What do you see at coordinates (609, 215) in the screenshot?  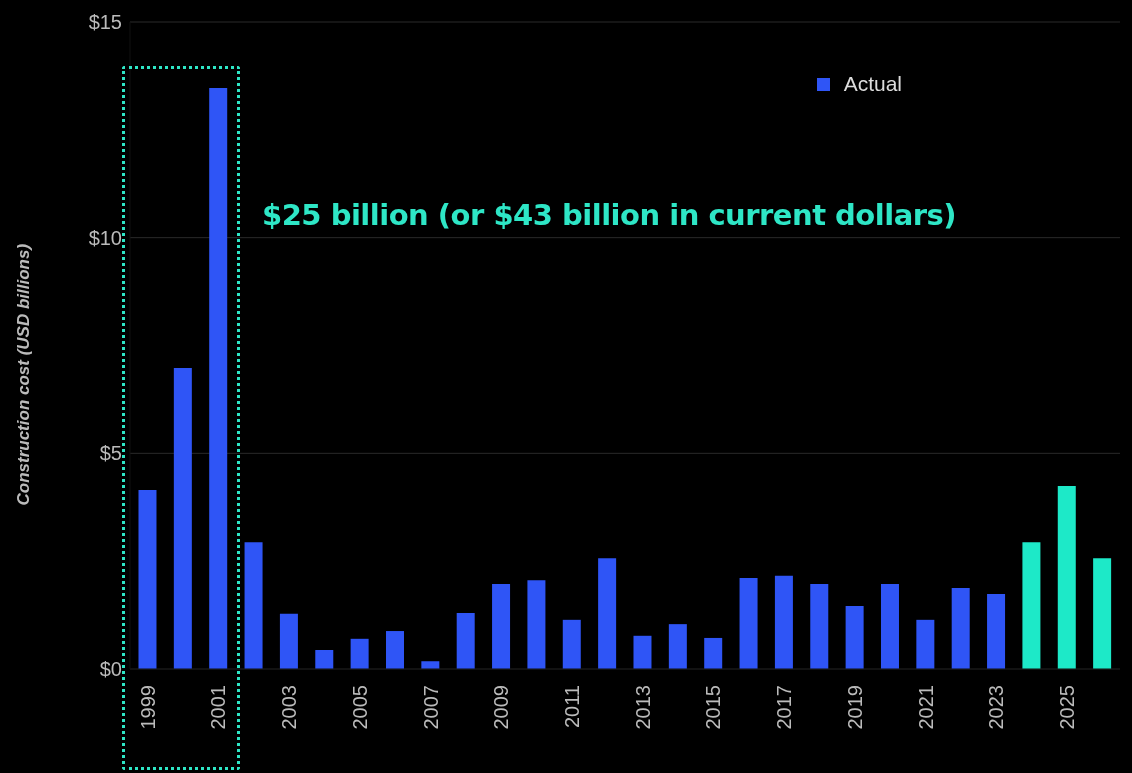 I see `annotation: $25 billion (or $43 billion in current dollars)` at bounding box center [609, 215].